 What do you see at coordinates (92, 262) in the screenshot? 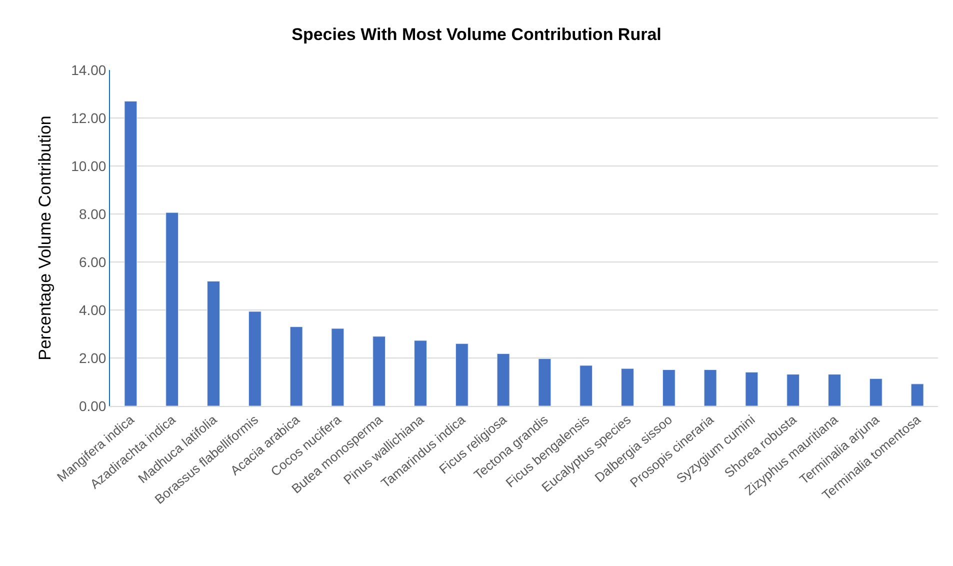
I see `y-tick-label: 6.00` at bounding box center [92, 262].